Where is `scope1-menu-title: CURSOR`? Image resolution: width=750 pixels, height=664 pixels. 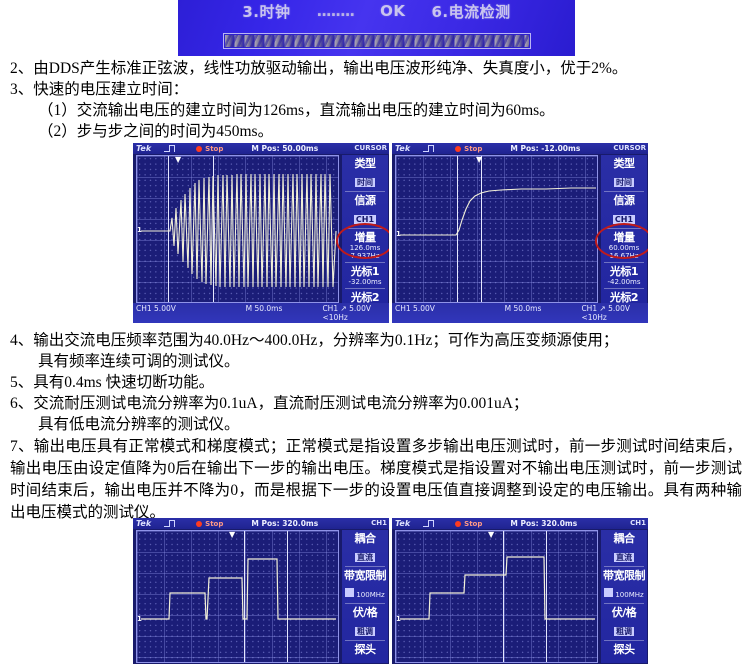 scope1-menu-title: CURSOR is located at coordinates (370, 148).